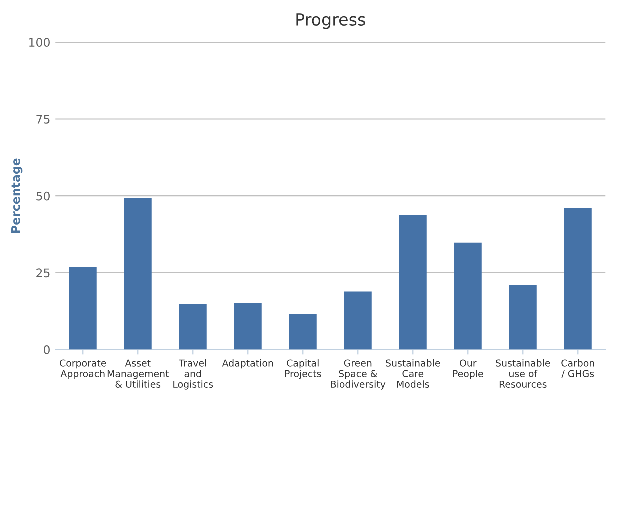  Describe the element at coordinates (43, 273) in the screenshot. I see `y-tick-label: 25` at that location.